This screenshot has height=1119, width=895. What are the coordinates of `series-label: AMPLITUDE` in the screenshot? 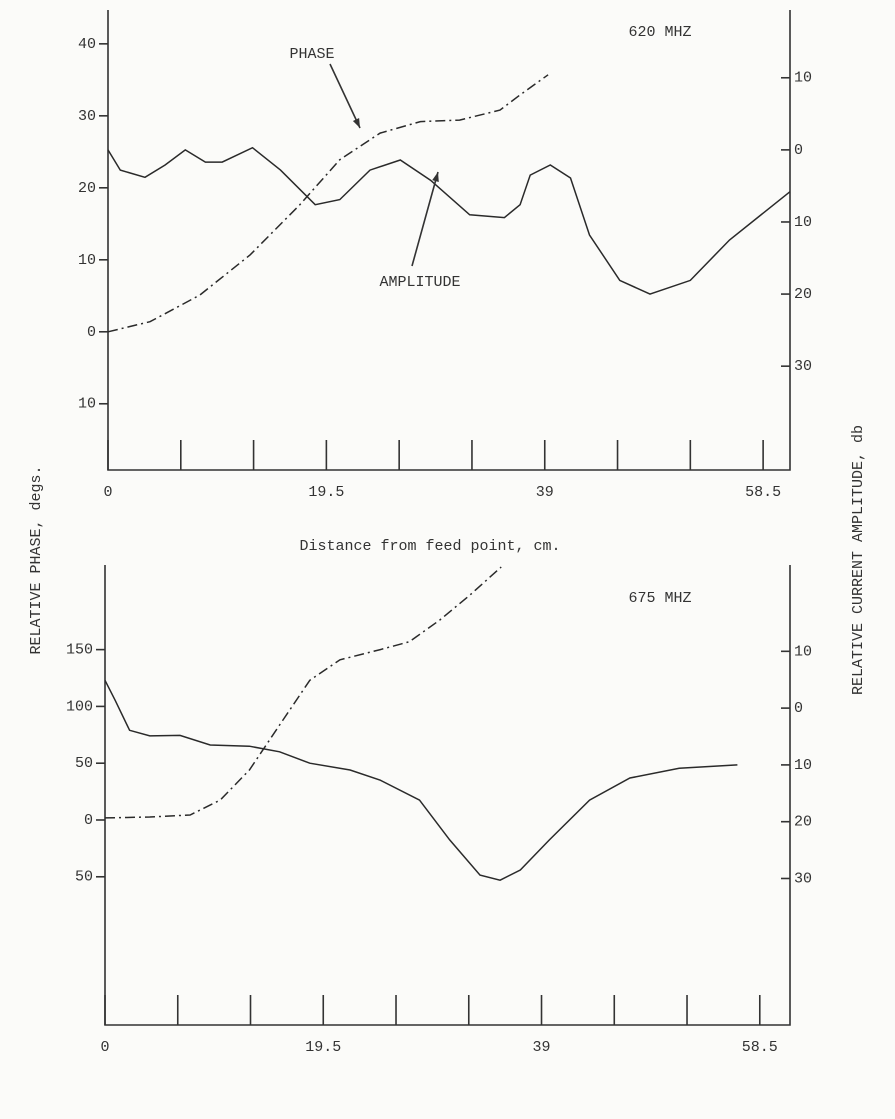 It's located at (419, 282).